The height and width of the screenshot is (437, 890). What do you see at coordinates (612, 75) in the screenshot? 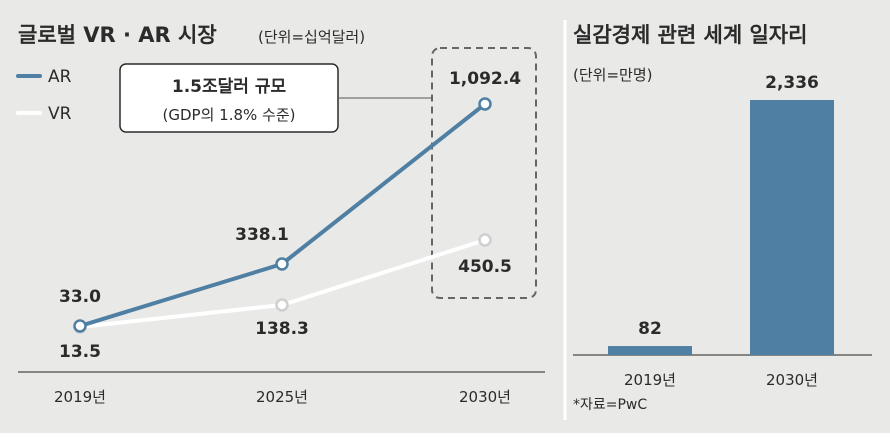
I see `bar-chart-unit: (단위=만명)` at bounding box center [612, 75].